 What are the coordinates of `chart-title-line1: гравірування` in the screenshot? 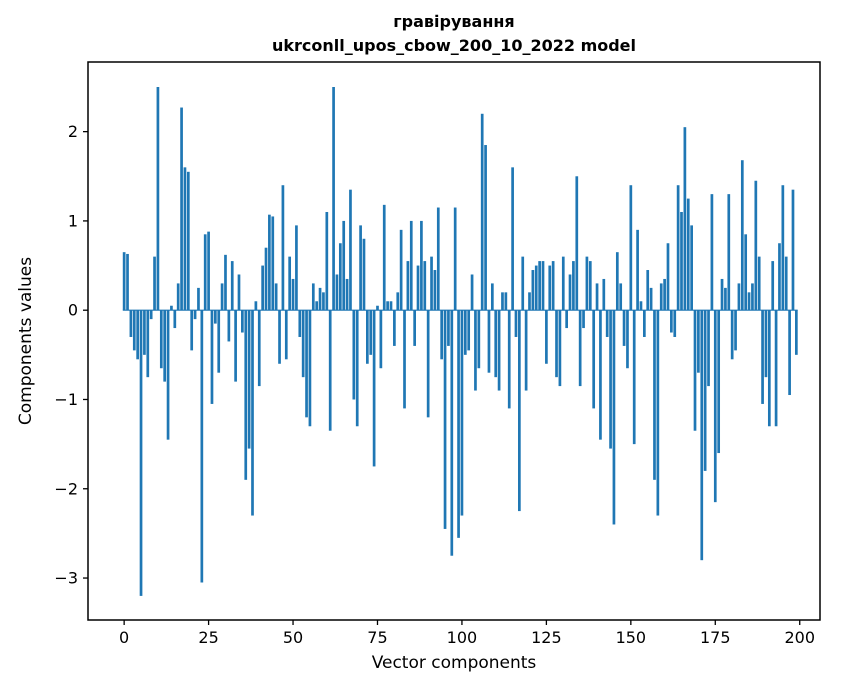 It's located at (454, 21).